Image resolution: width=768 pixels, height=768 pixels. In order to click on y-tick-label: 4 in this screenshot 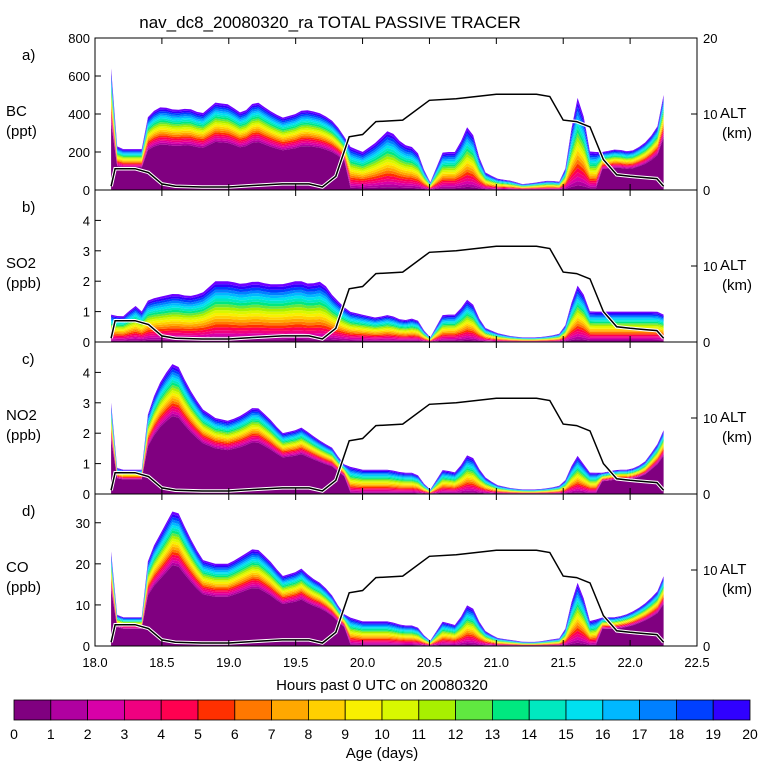, I will do `click(86, 372)`.